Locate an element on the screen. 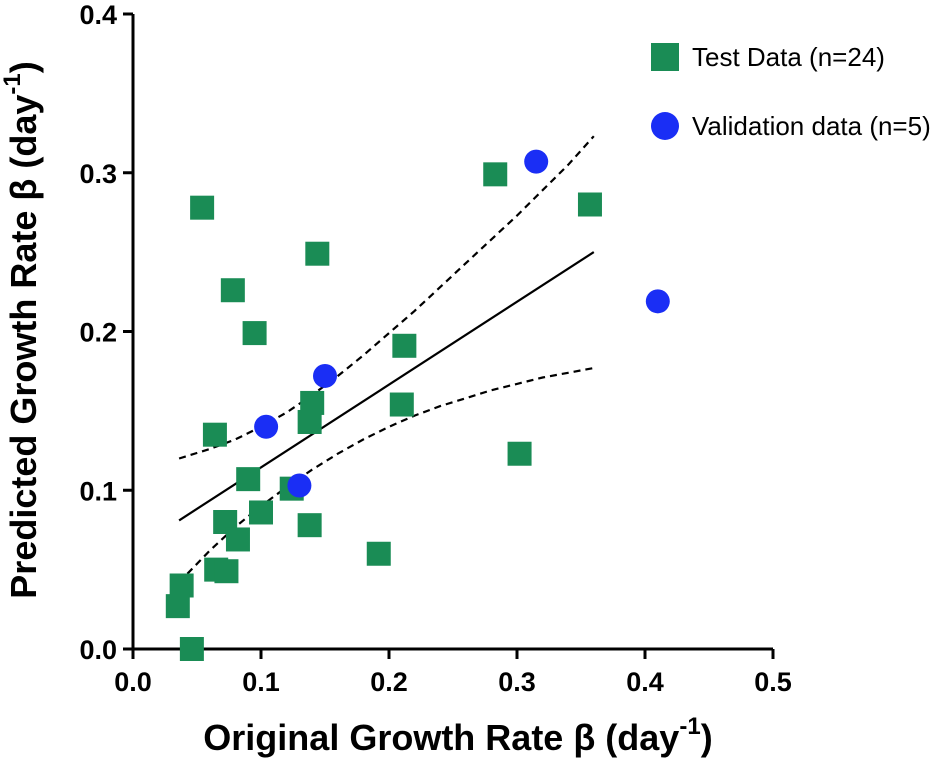 This screenshot has height=758, width=945. legend-marker-test-data is located at coordinates (665, 57).